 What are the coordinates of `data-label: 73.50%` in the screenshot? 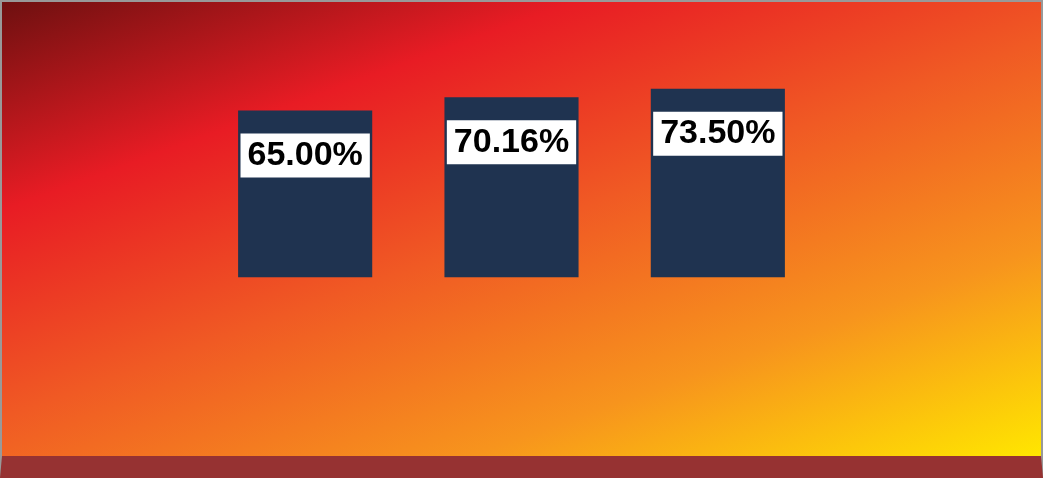 It's located at (718, 131).